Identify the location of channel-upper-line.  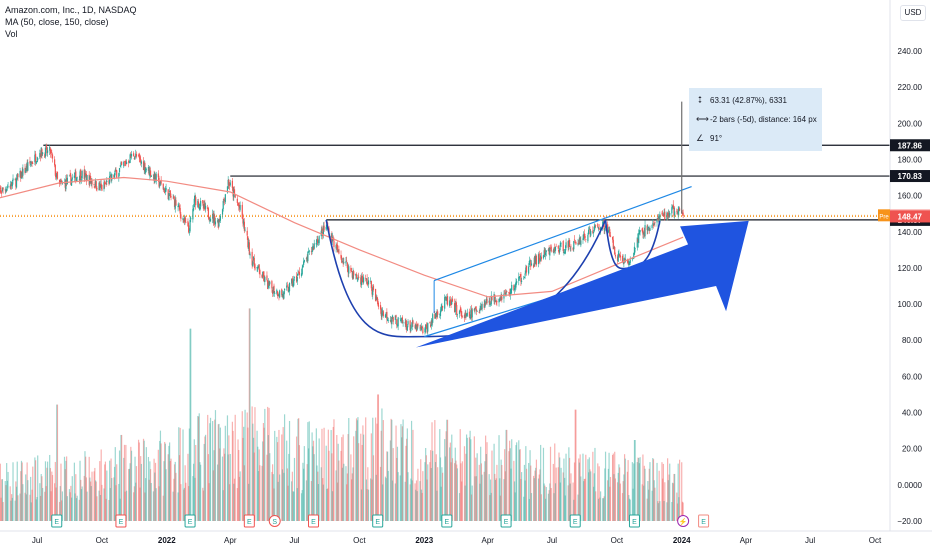
(562, 234).